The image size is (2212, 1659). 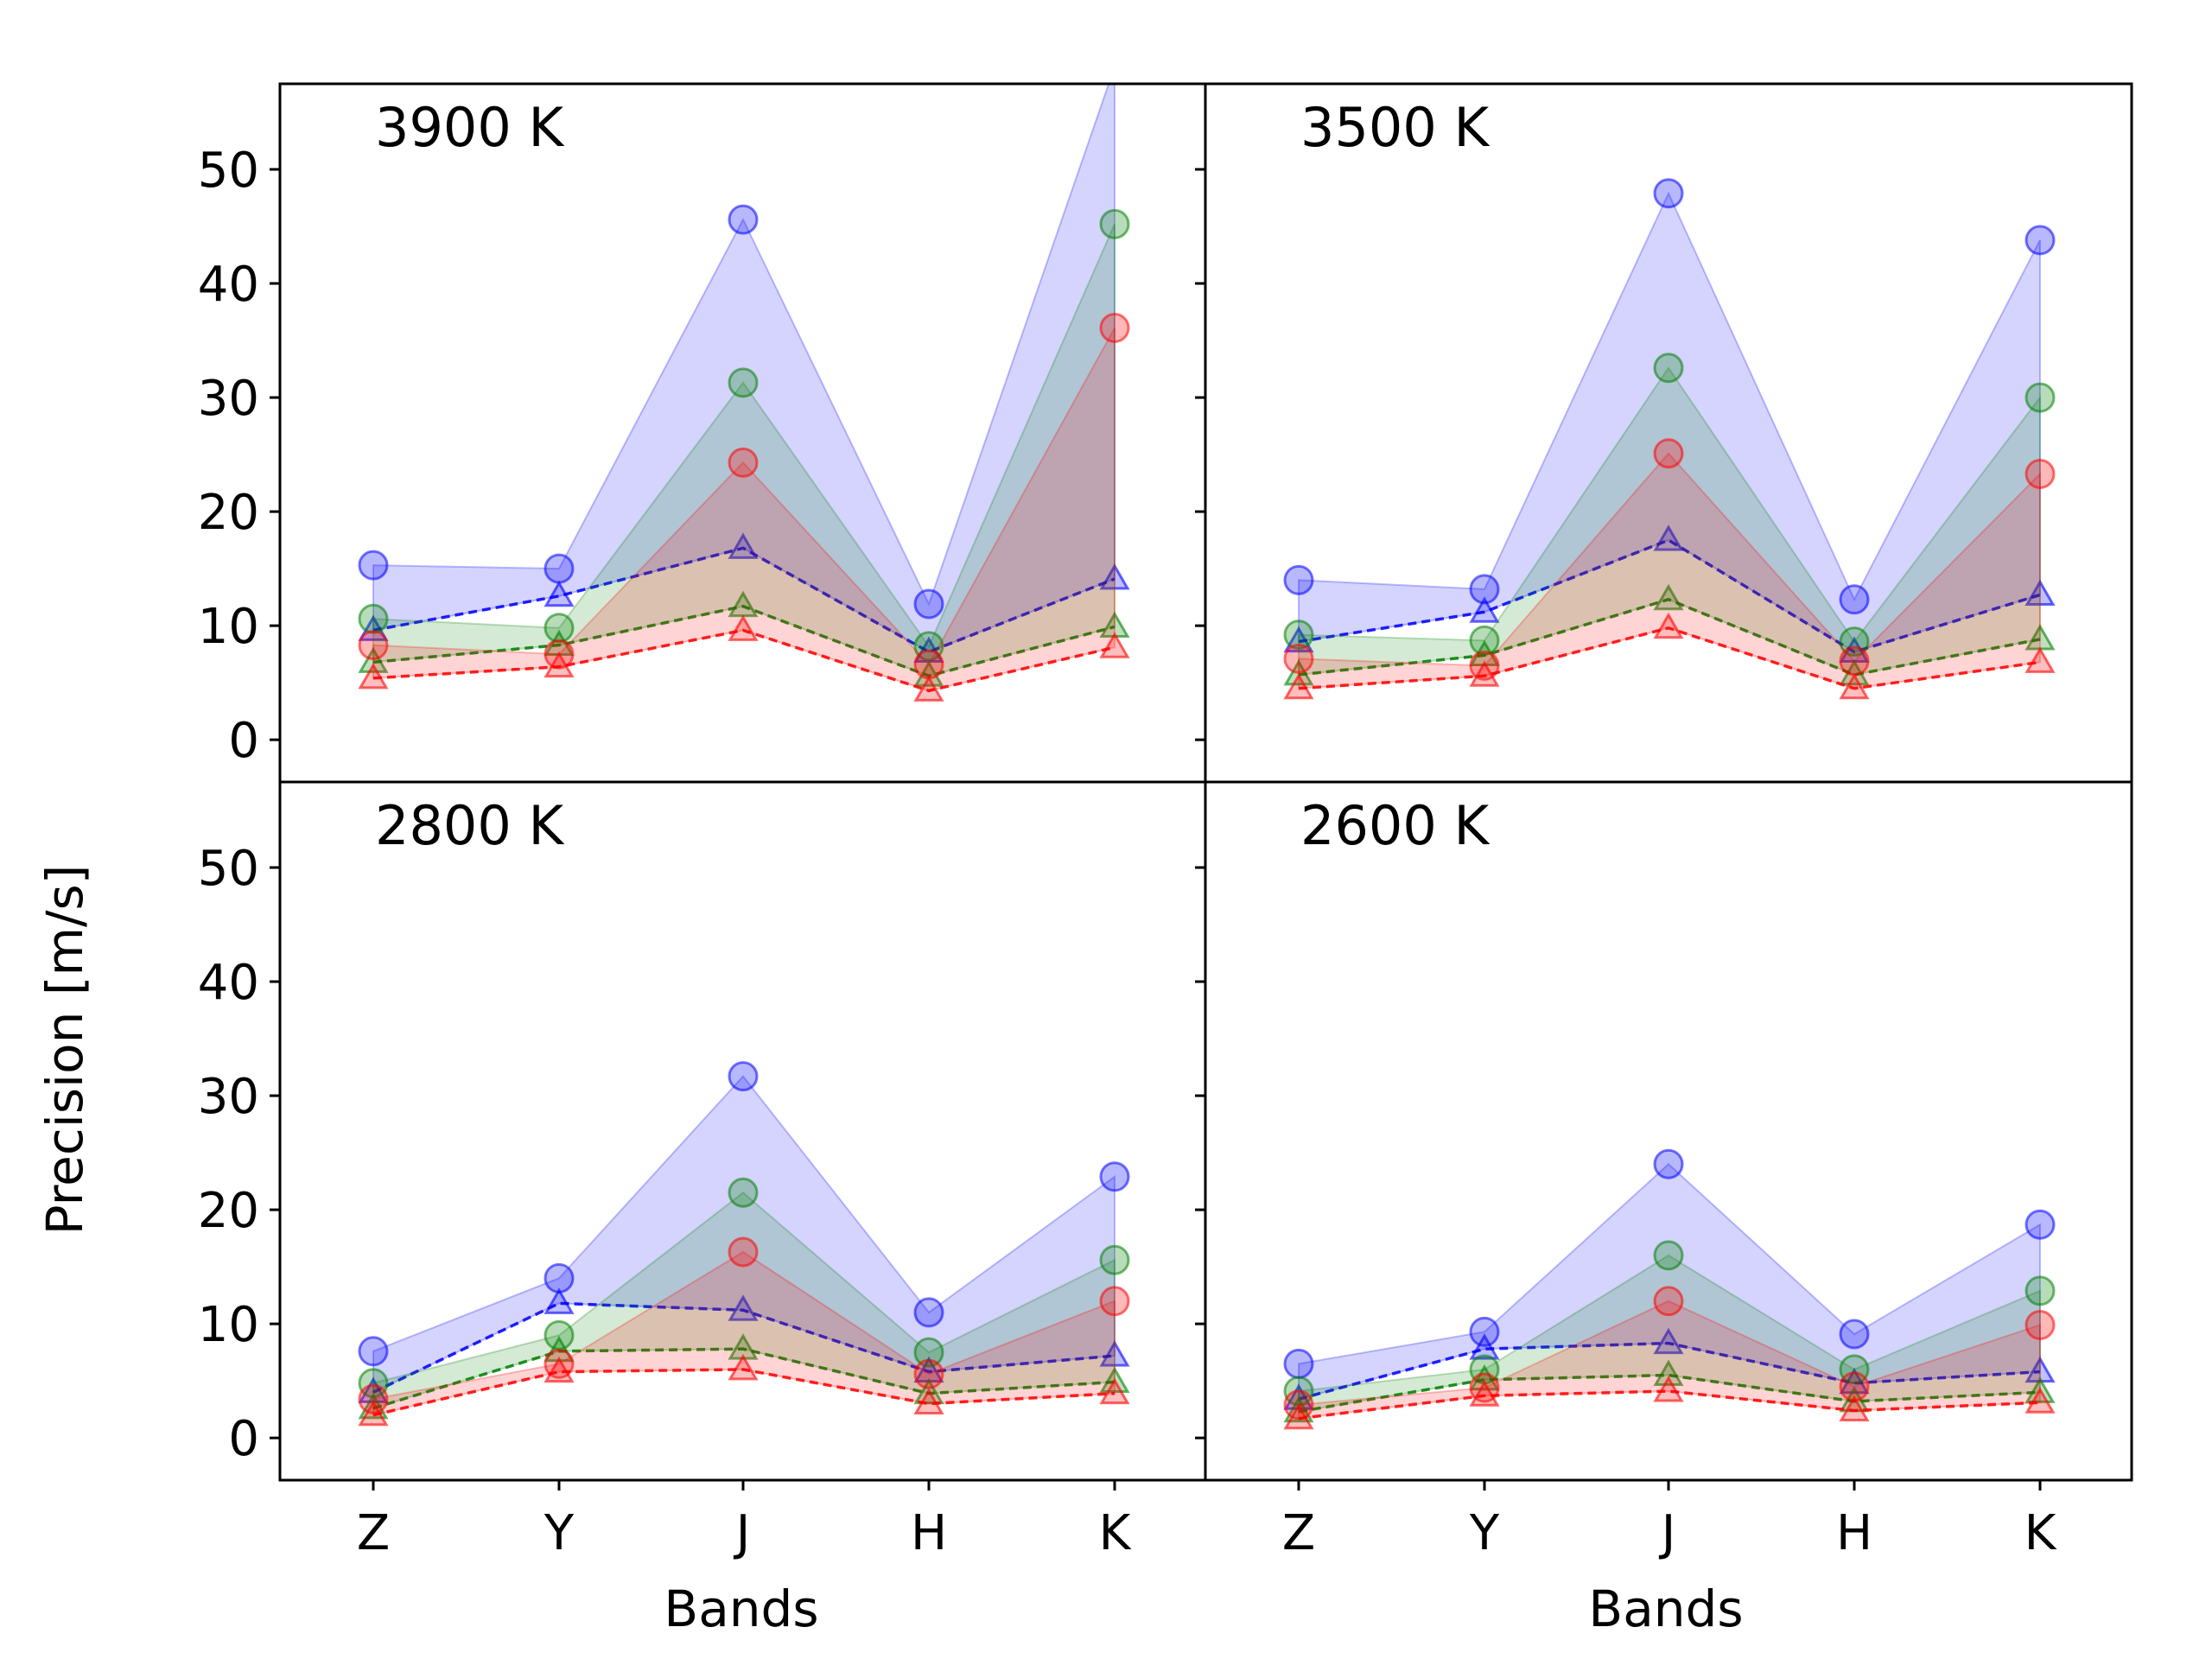 What do you see at coordinates (559, 1533) in the screenshot?
I see `x-tick-label: Y` at bounding box center [559, 1533].